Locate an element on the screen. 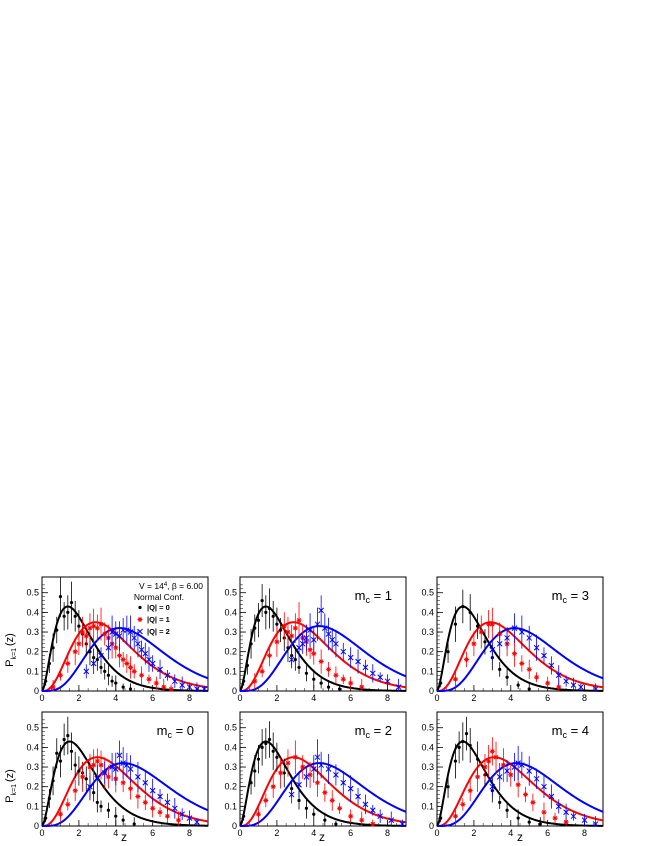  row1-ylabel: Pk=1 (z) is located at coordinates (11, 650).